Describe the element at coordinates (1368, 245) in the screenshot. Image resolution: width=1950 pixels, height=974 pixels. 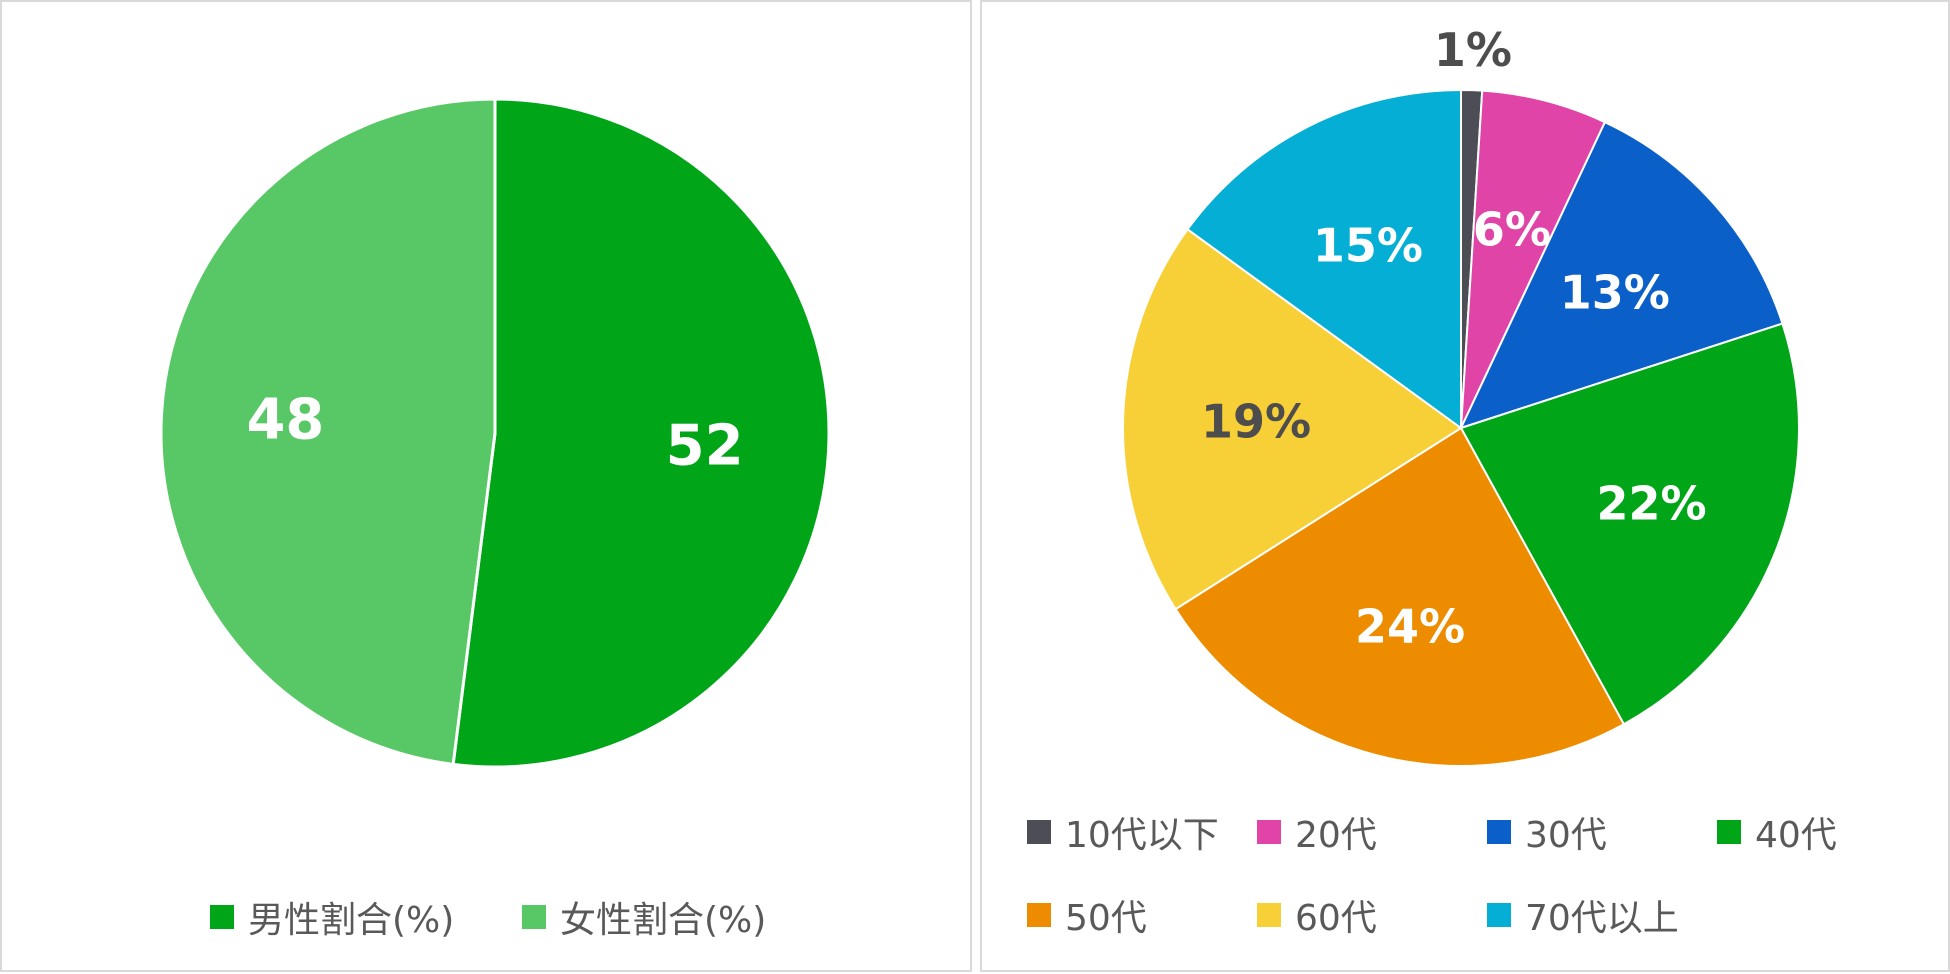
I see `data-label-7: 15%` at that location.